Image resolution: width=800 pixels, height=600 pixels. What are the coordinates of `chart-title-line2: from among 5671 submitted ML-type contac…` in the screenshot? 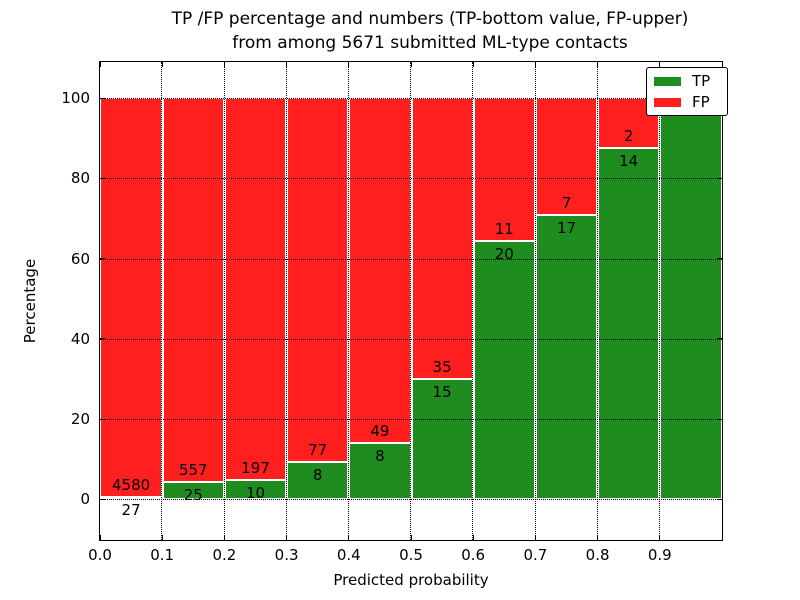 It's located at (430, 43).